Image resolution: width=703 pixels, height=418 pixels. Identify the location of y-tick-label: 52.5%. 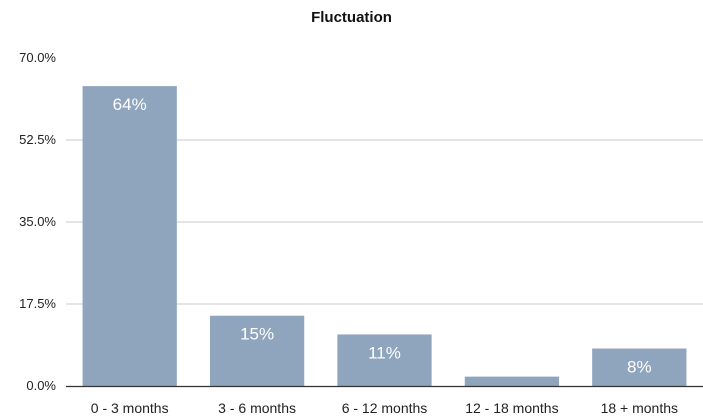
(37, 139).